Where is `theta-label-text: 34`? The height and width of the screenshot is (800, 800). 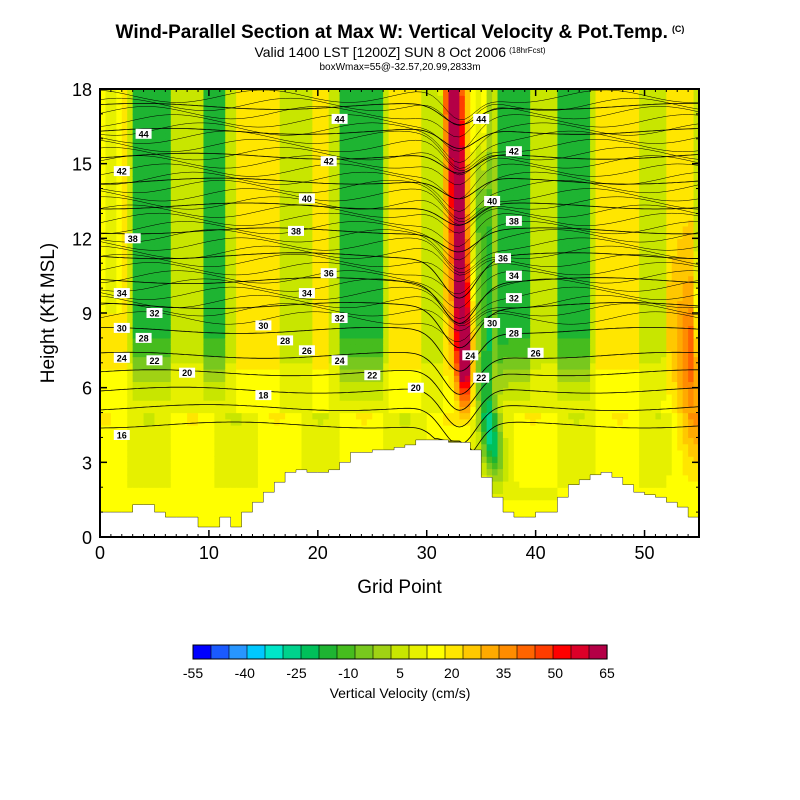 theta-label-text: 34 is located at coordinates (122, 294).